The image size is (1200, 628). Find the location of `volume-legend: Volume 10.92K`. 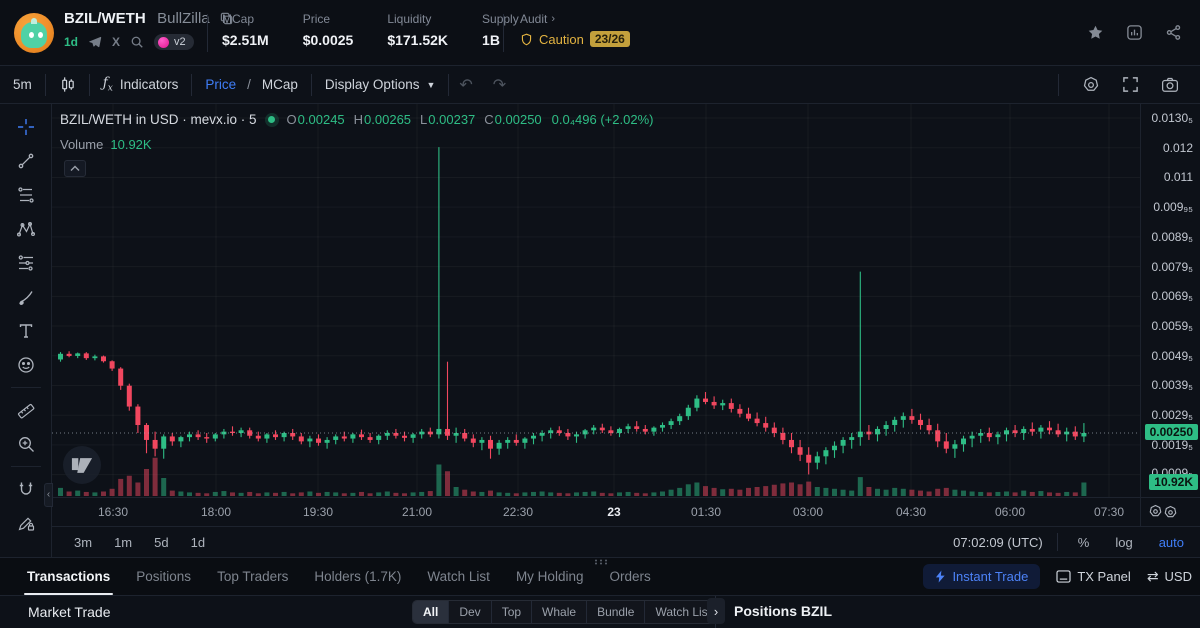

volume-legend: Volume 10.92K is located at coordinates (106, 144).